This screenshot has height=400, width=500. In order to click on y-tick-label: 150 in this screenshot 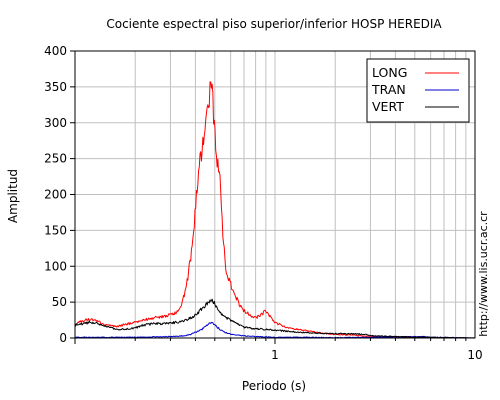, I will do `click(55, 230)`.